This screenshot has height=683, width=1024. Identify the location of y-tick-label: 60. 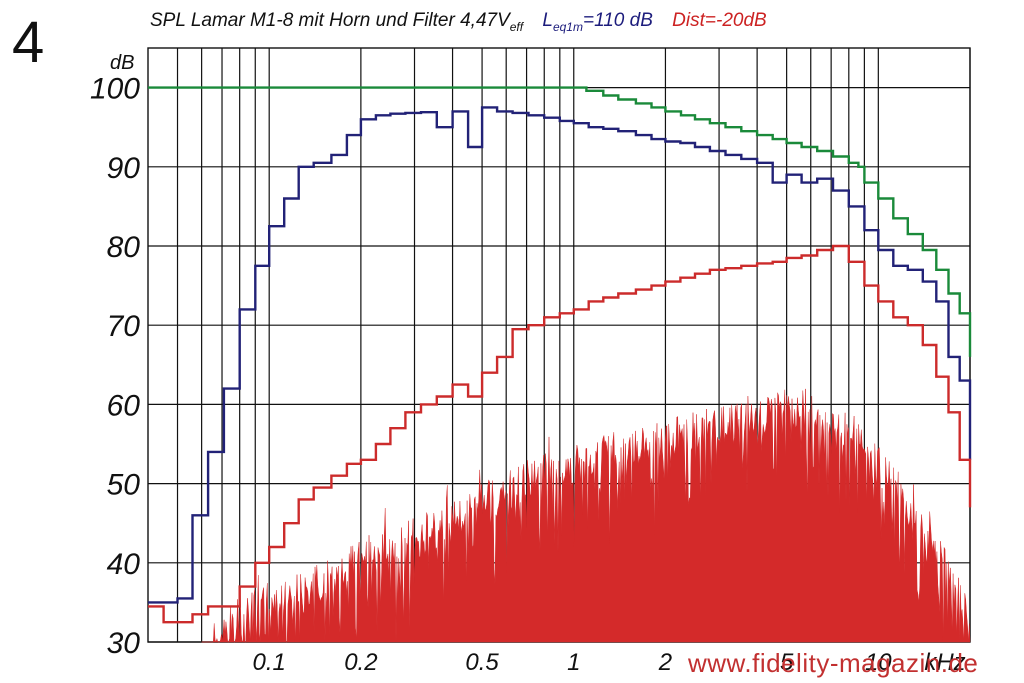
(124, 405).